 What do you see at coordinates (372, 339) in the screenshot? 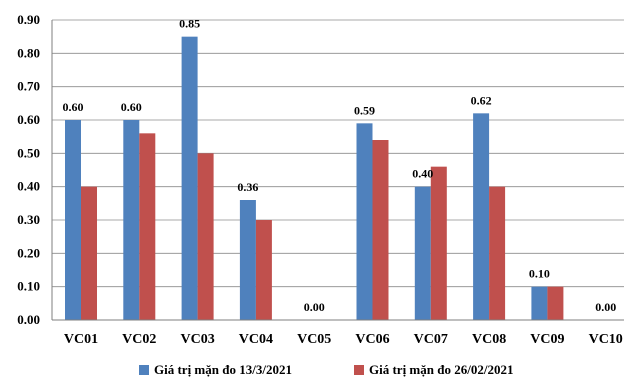
I see `x-tick-label: VC06` at bounding box center [372, 339].